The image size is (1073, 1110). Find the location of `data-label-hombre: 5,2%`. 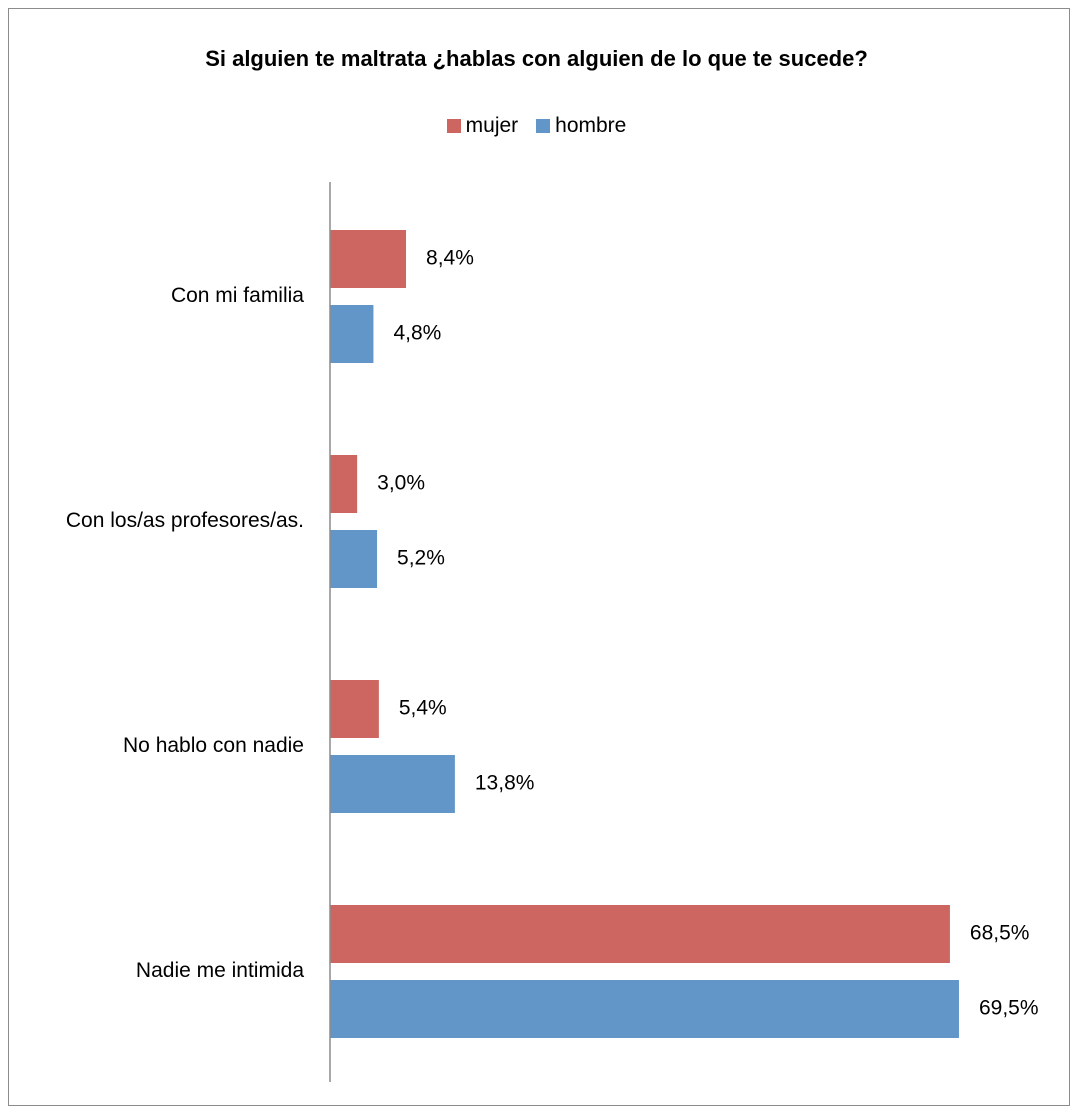

data-label-hombre: 5,2% is located at coordinates (421, 558).